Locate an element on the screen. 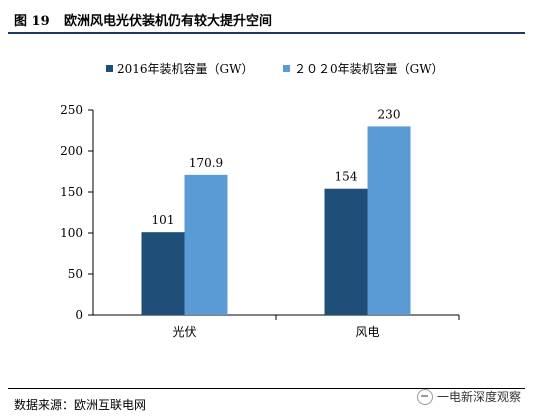  watermark-text: 一电新深度观察 is located at coordinates (478, 397).